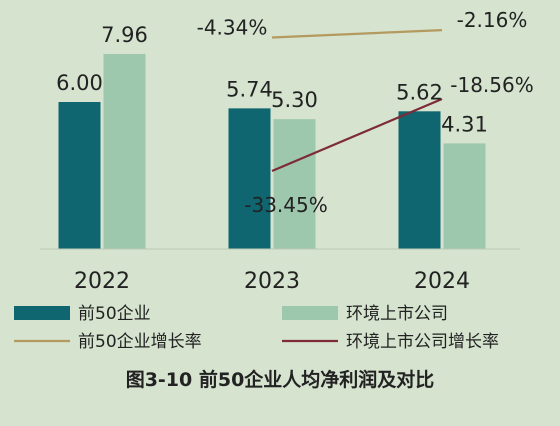 The image size is (560, 426). Describe the element at coordinates (249, 89) in the screenshot. I see `bar-value-label: 5.74` at that location.